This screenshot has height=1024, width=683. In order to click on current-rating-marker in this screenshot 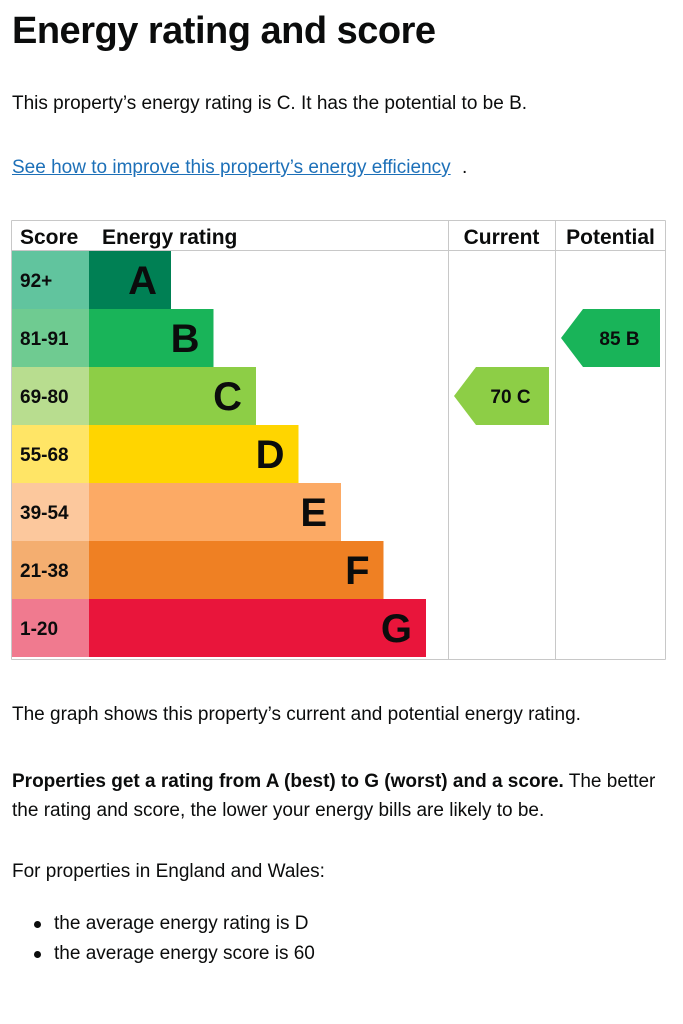, I will do `click(501, 396)`.